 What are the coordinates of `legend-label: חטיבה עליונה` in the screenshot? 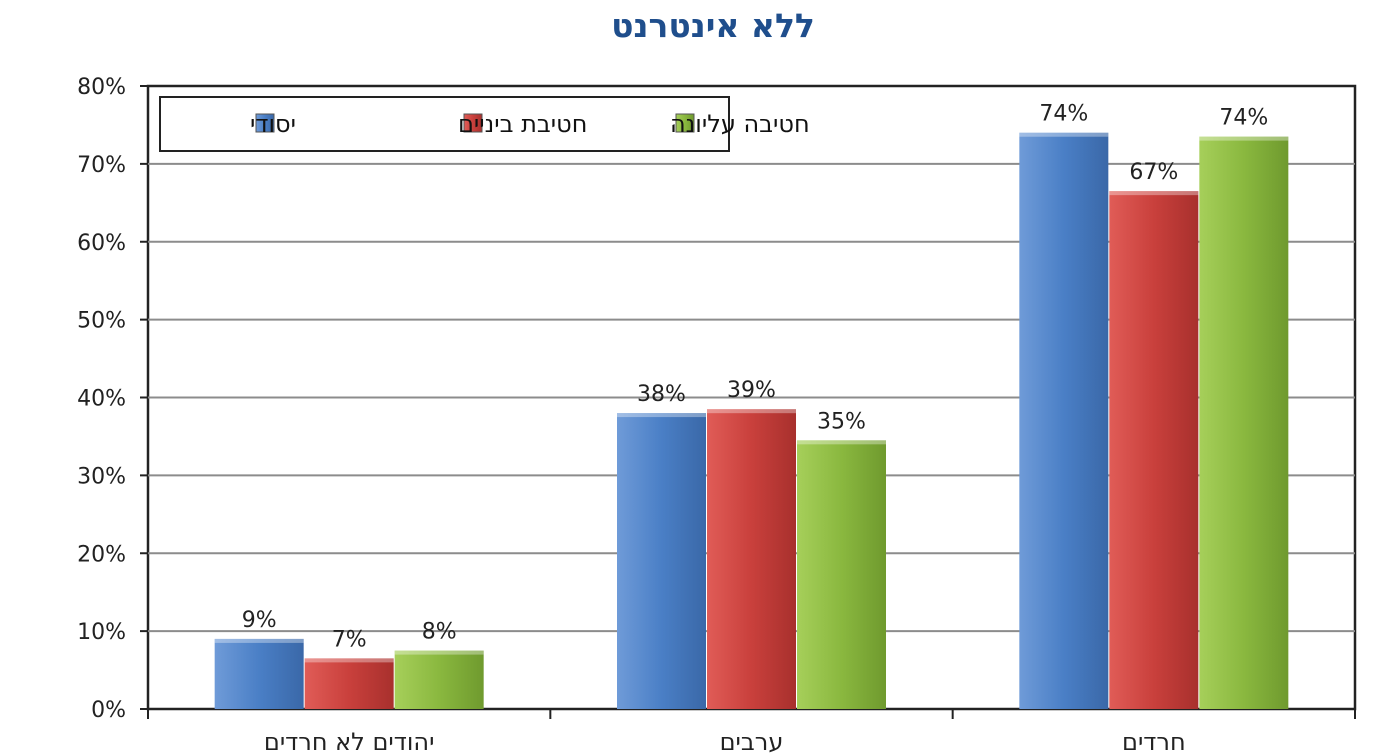 It's located at (740, 124).